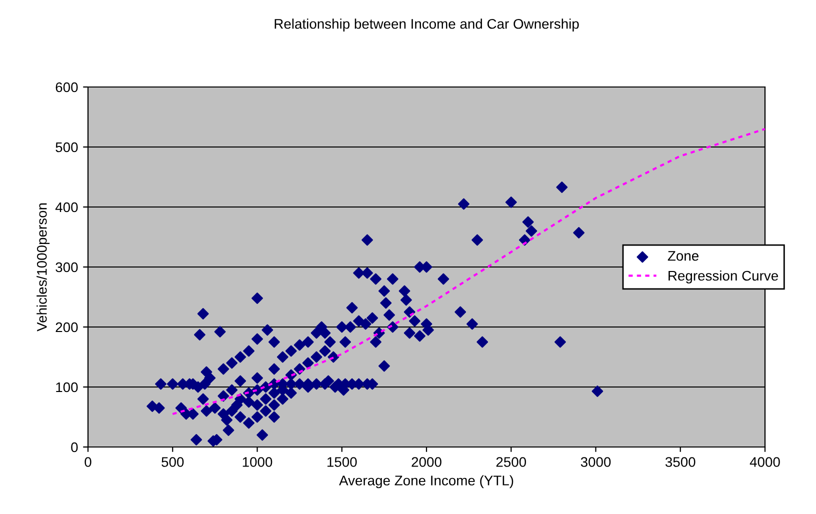 The height and width of the screenshot is (514, 816). What do you see at coordinates (723, 277) in the screenshot?
I see `legend-label: Regression Curve` at bounding box center [723, 277].